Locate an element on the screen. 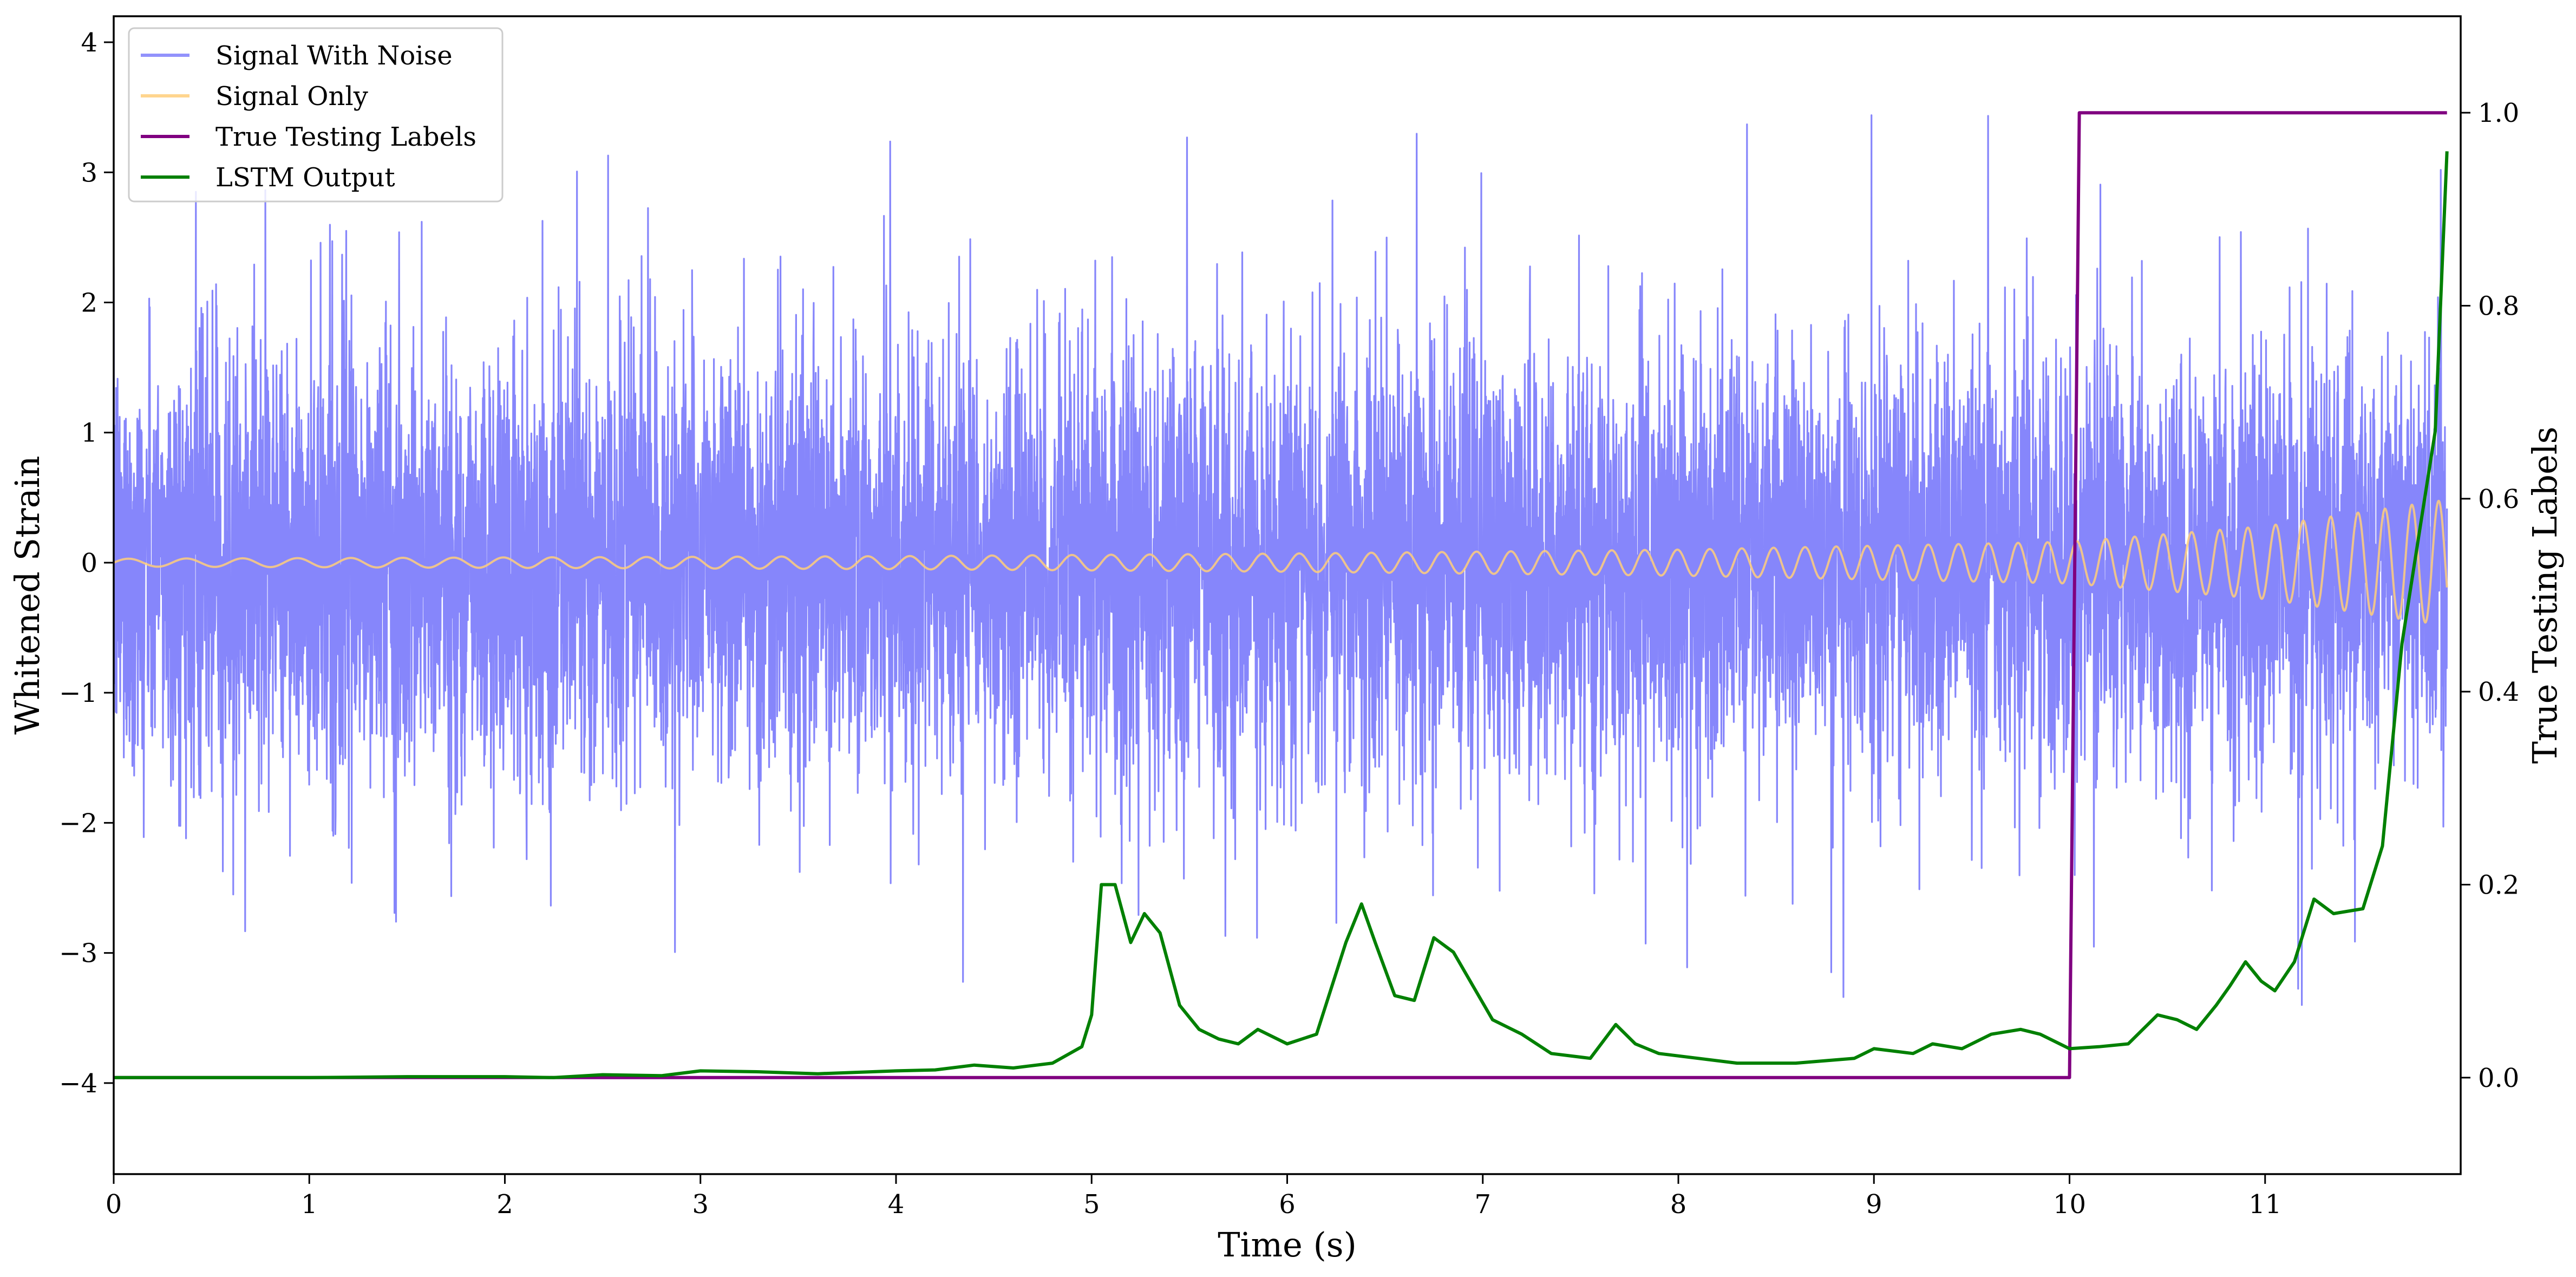 The image size is (2576, 1277). x-tick-label: 3 is located at coordinates (700, 1204).